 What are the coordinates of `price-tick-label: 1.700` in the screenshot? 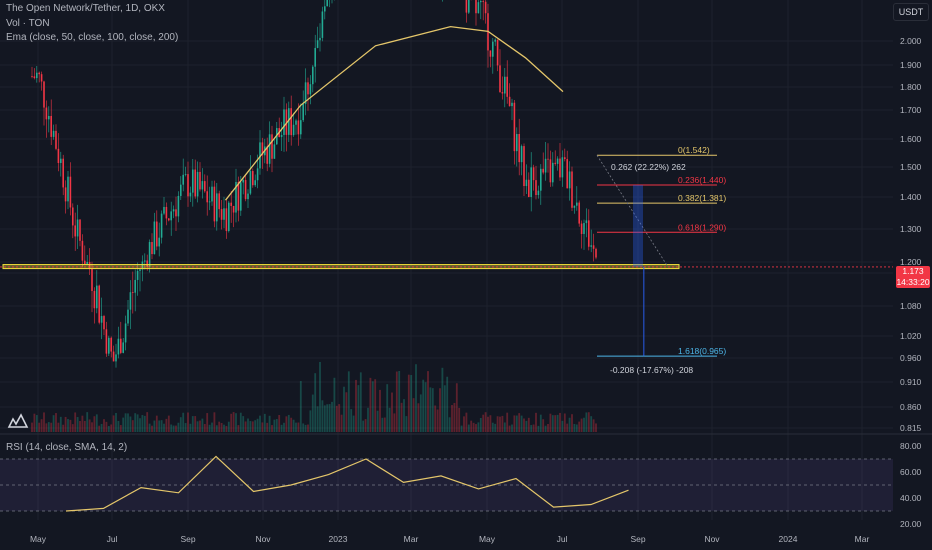 It's located at (911, 110).